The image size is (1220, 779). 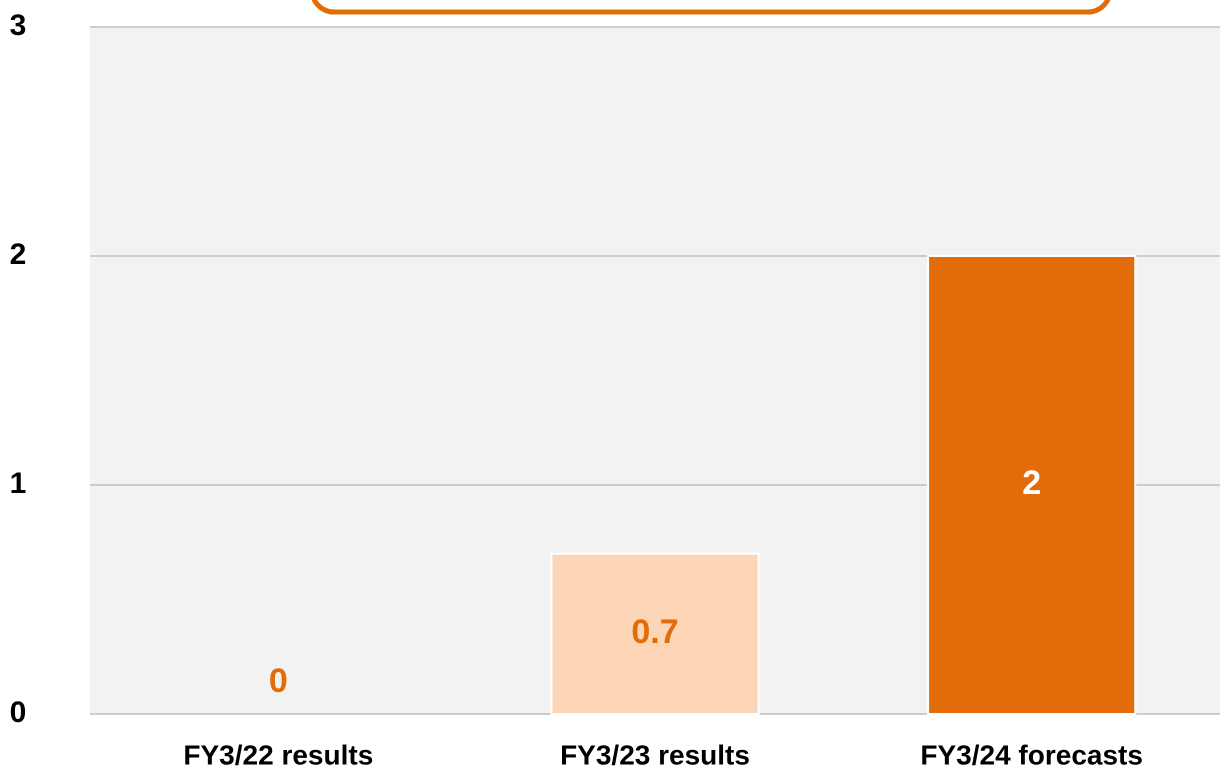 I want to click on data-label: 2, so click(x=1031, y=483).